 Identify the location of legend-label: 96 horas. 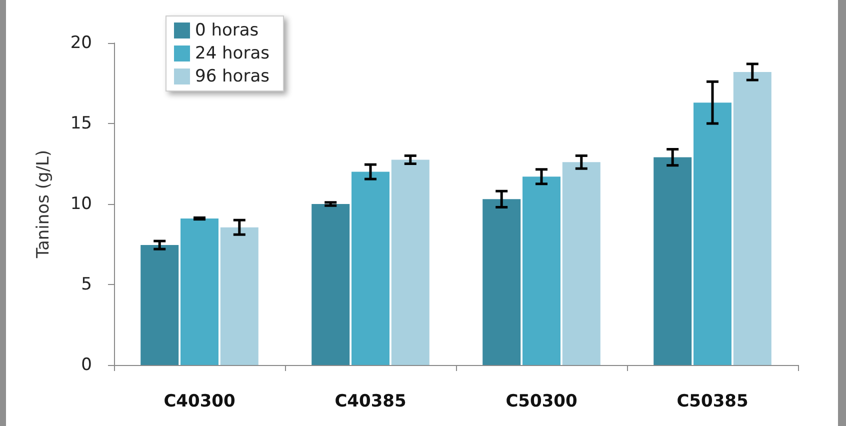
(232, 76).